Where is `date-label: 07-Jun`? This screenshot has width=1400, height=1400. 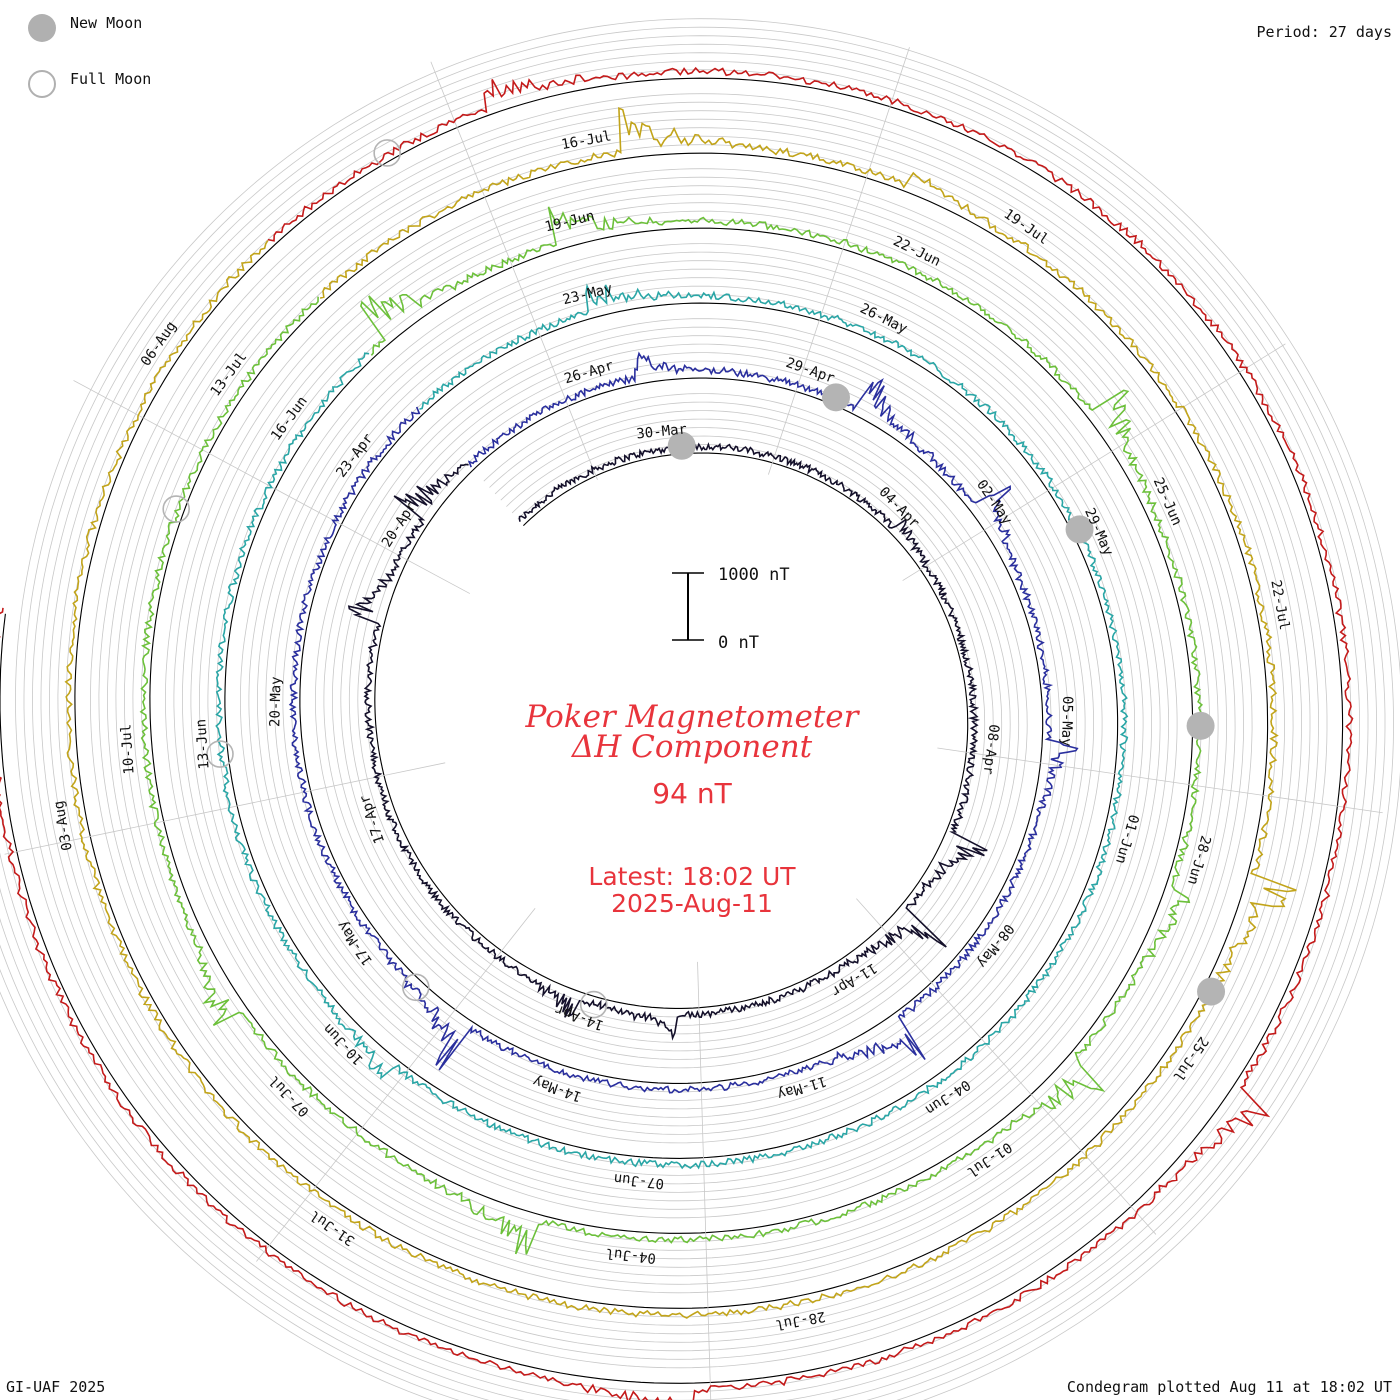
date-label: 07-Jun is located at coordinates (639, 1180).